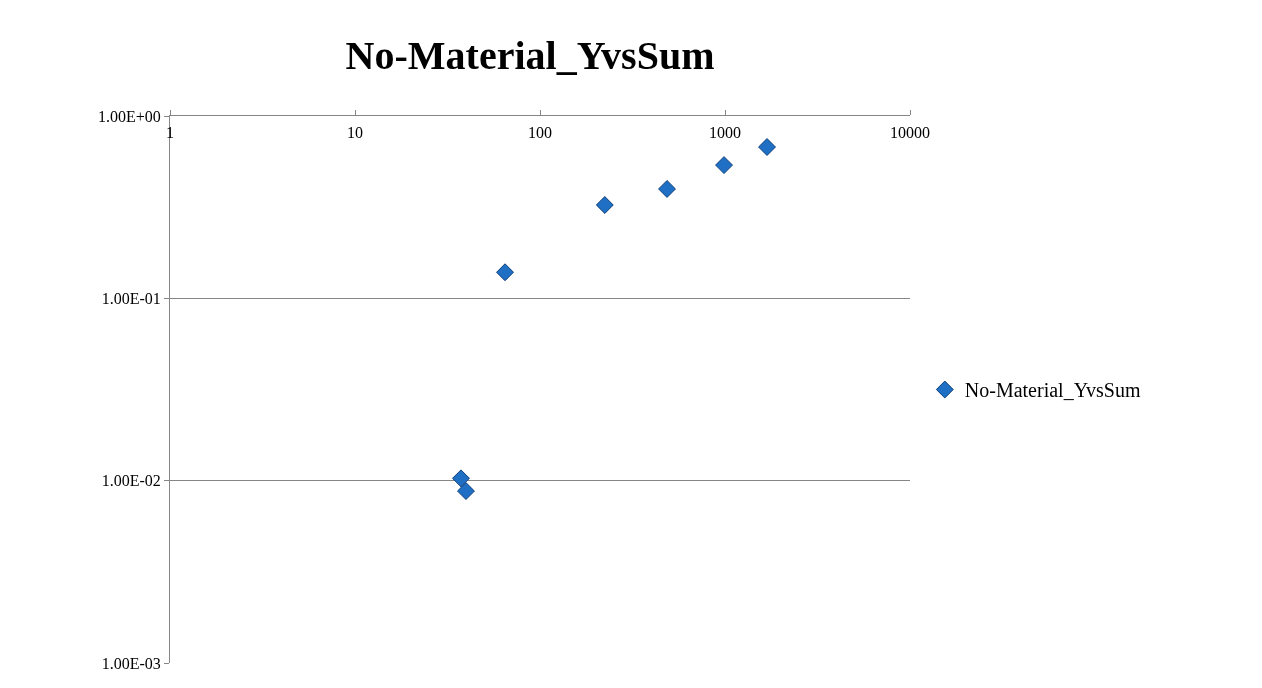 The height and width of the screenshot is (688, 1262). I want to click on y-tick-label: 1.00E-02, so click(131, 481).